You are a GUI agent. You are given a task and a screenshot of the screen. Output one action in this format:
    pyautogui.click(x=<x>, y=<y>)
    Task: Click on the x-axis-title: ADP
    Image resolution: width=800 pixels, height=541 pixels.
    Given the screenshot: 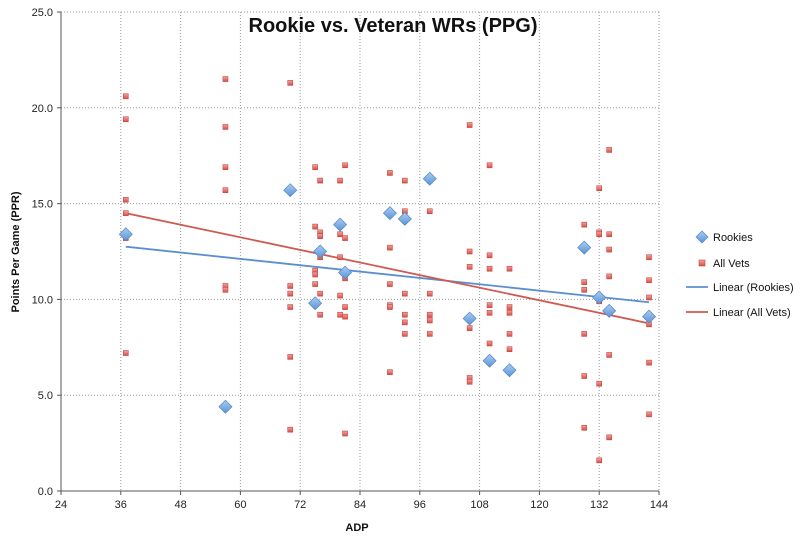 What is the action you would take?
    pyautogui.click(x=356, y=528)
    